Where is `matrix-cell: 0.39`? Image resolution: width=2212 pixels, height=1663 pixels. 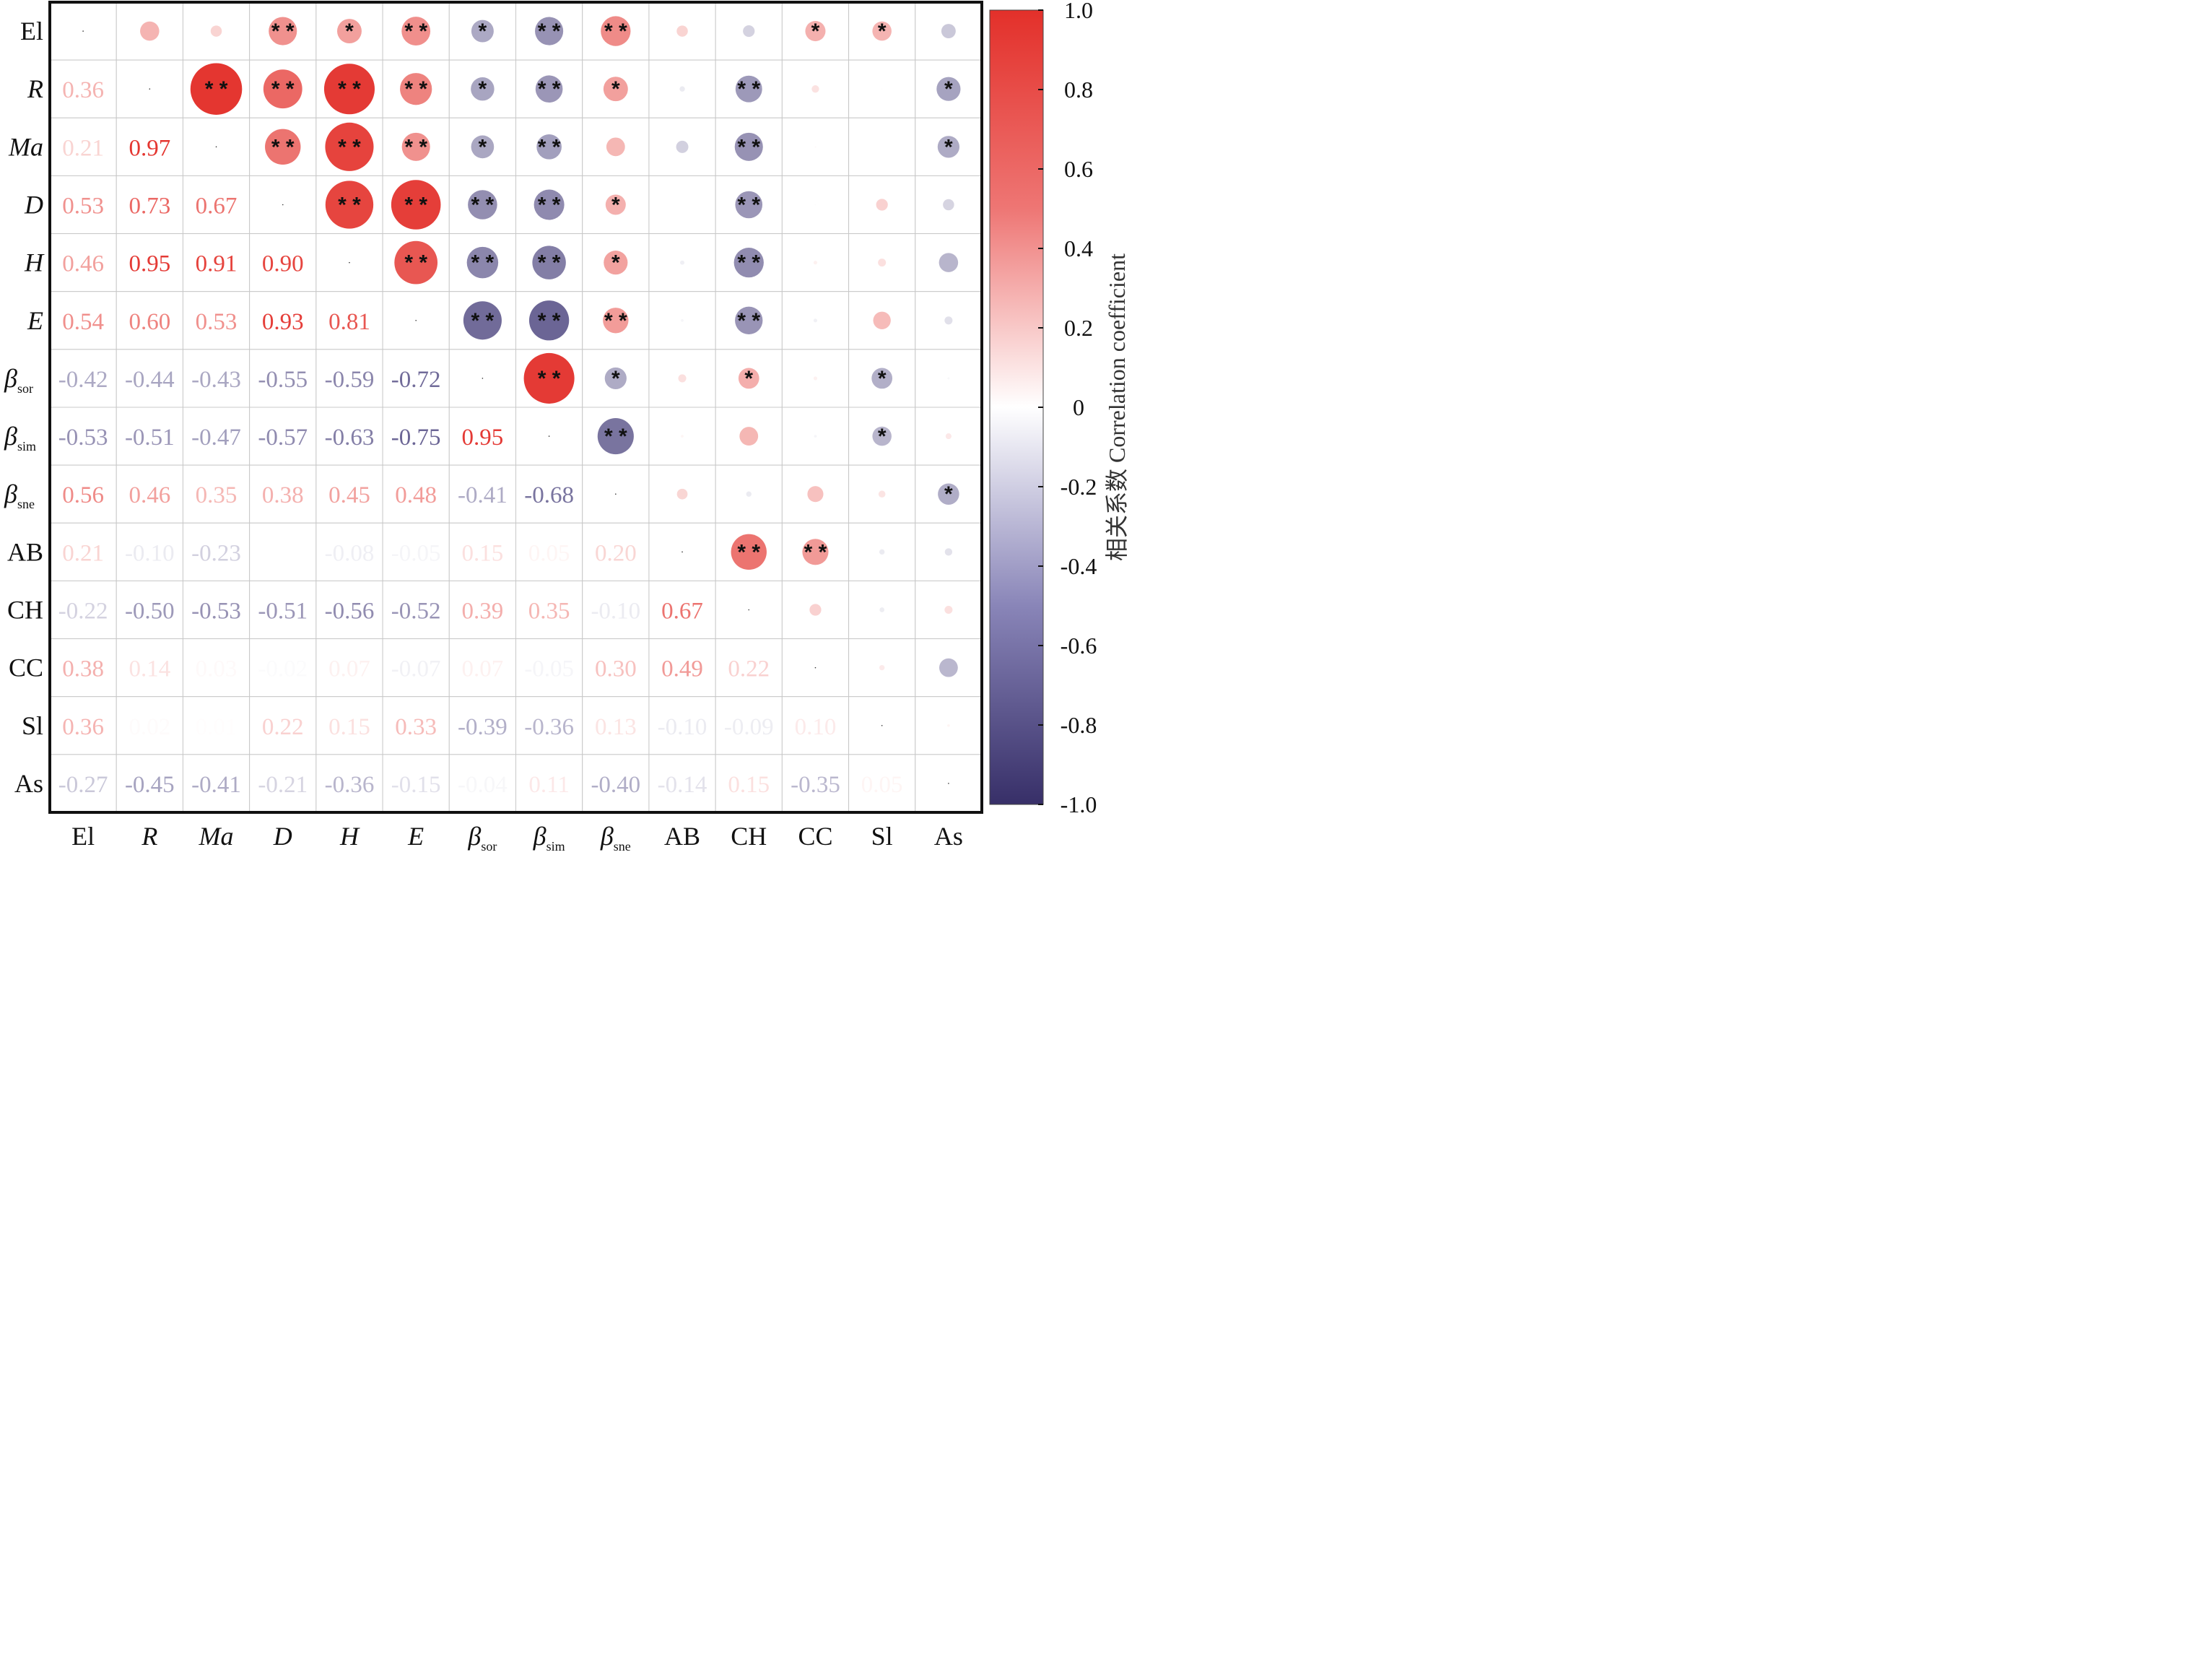 matrix-cell: 0.39 is located at coordinates (482, 610).